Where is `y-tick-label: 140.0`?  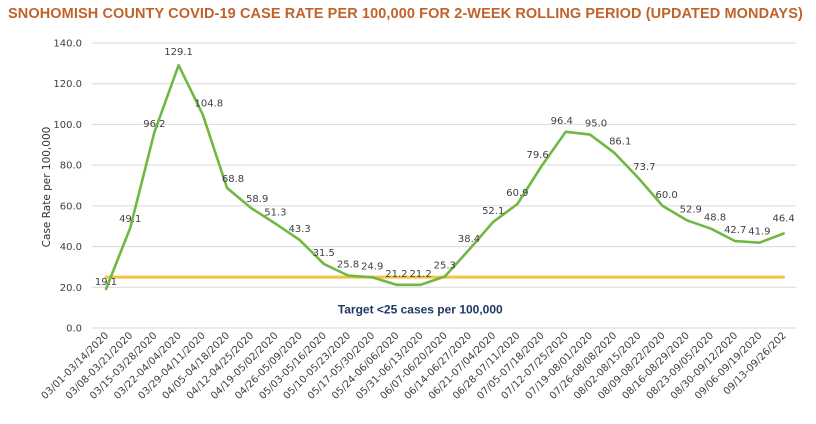 y-tick-label: 140.0 is located at coordinates (67, 44).